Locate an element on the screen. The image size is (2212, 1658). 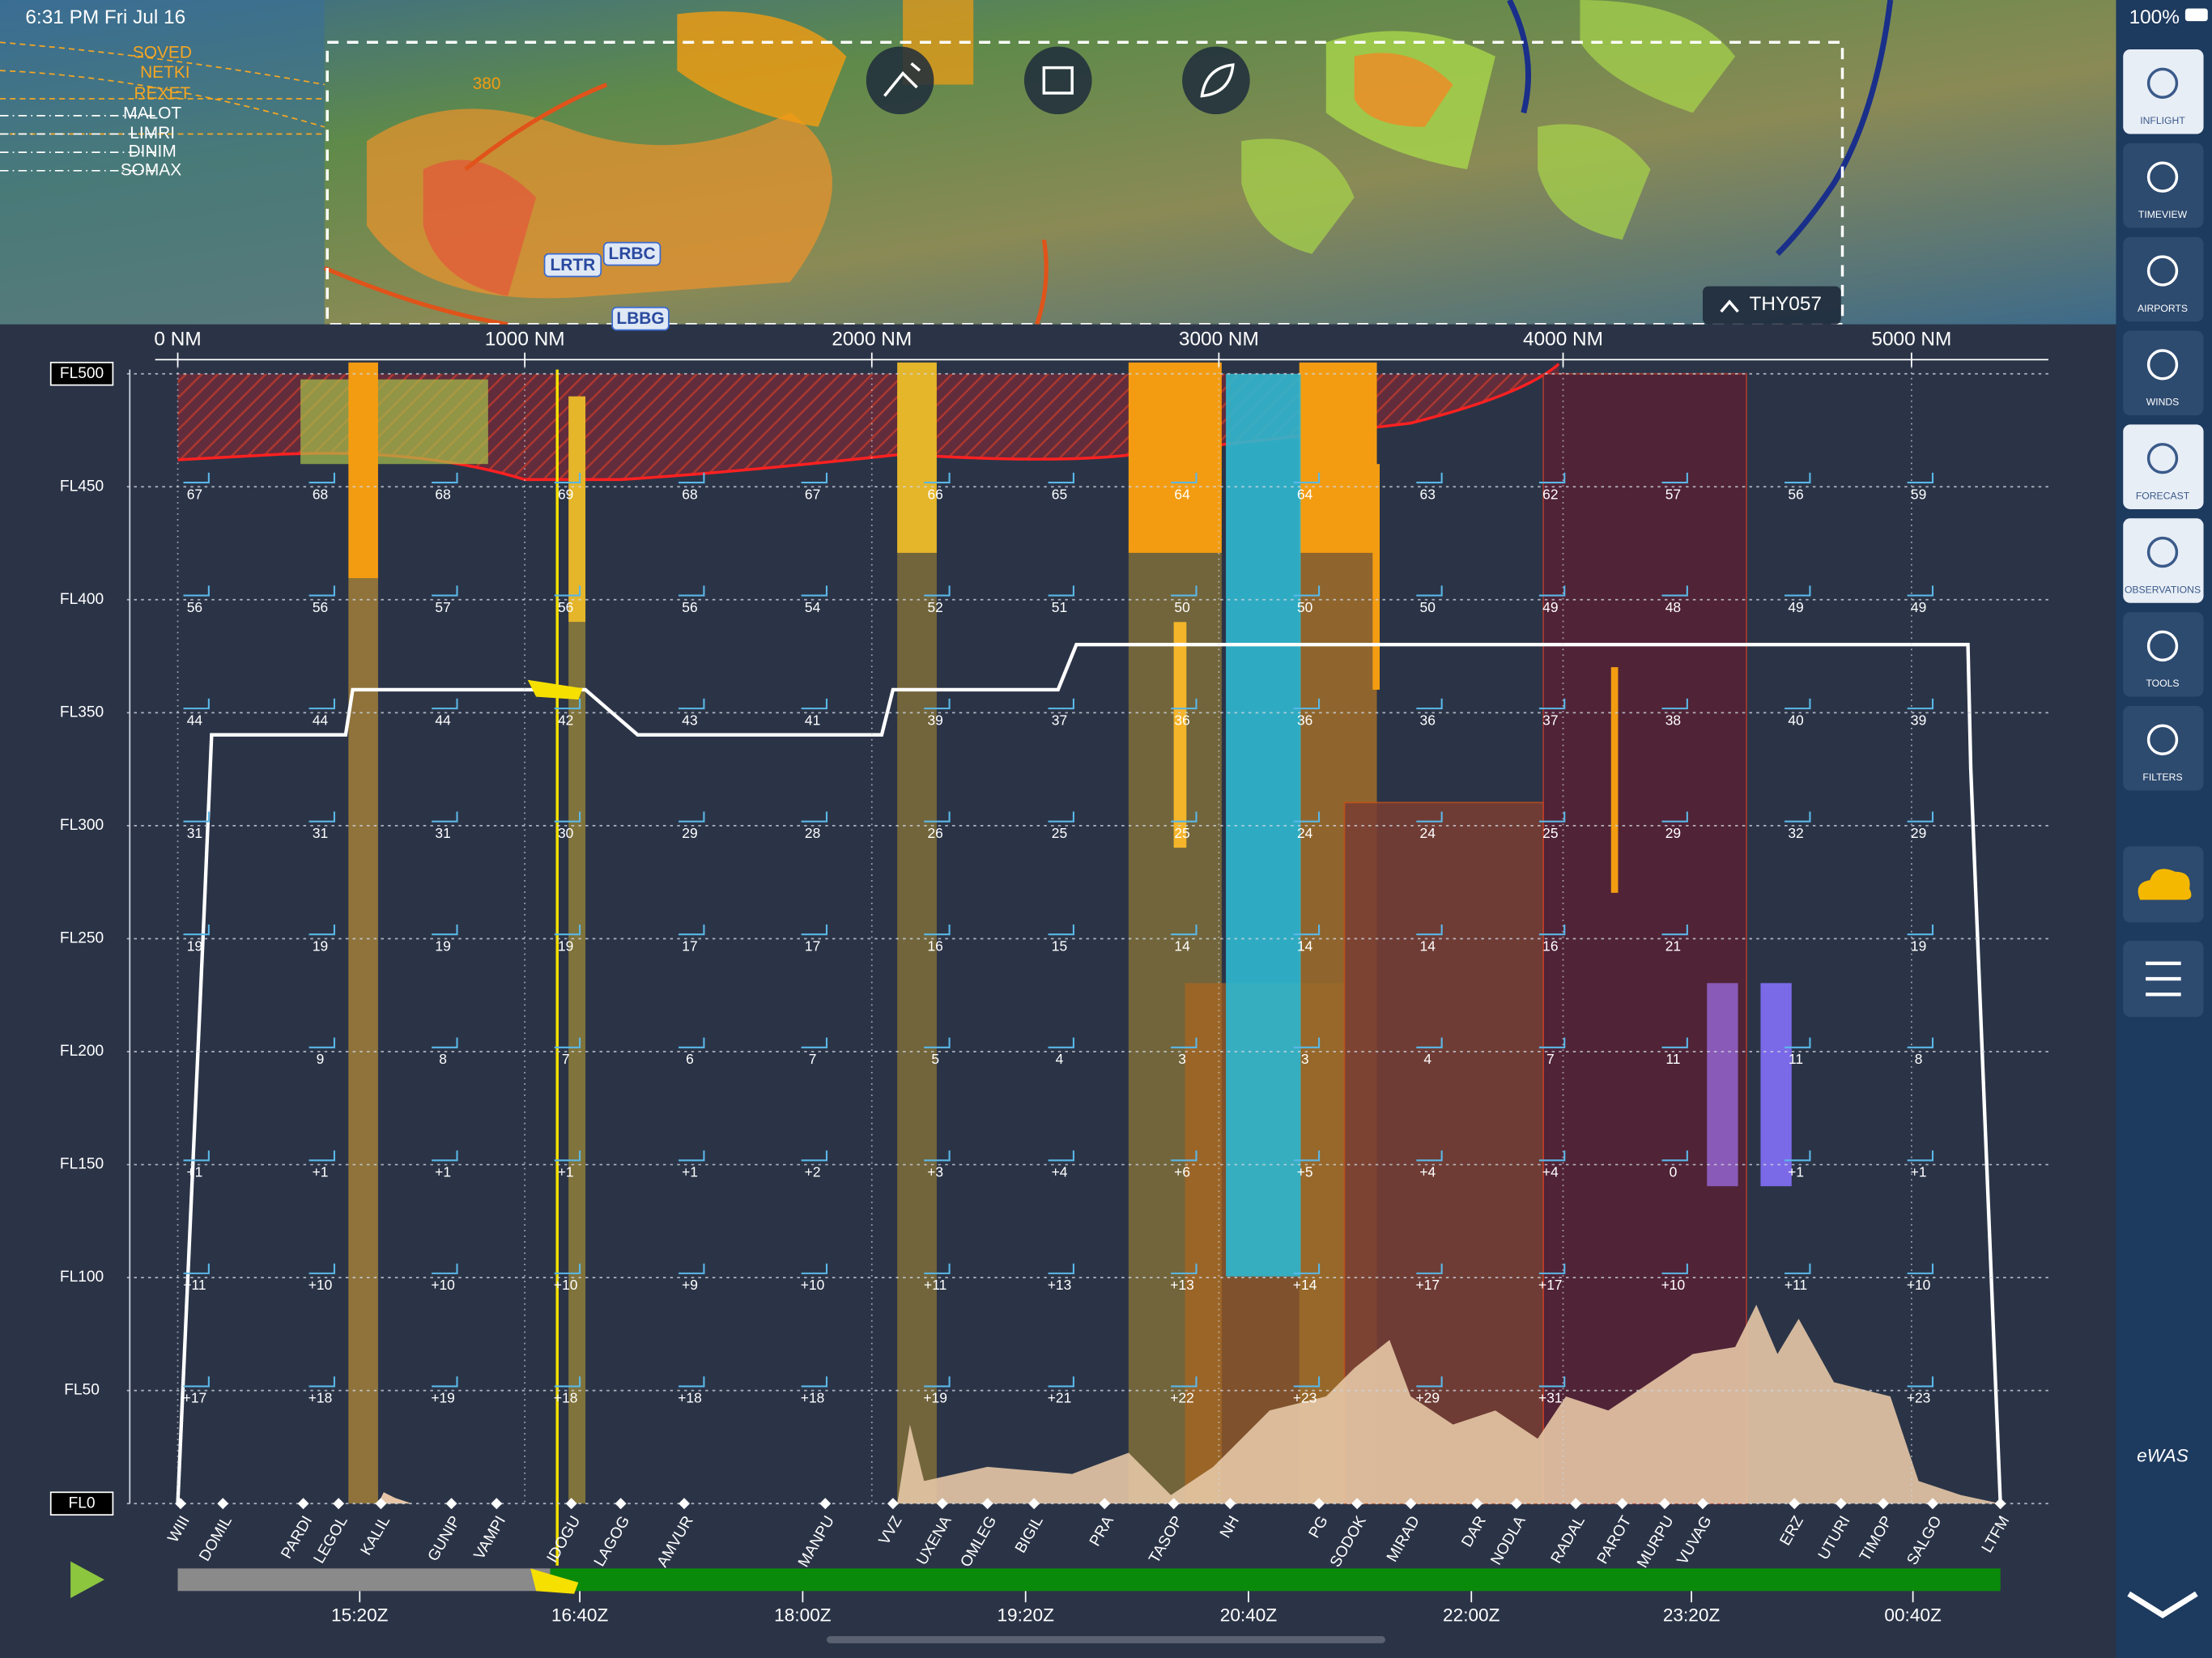
temperature-value: 68 is located at coordinates (443, 494).